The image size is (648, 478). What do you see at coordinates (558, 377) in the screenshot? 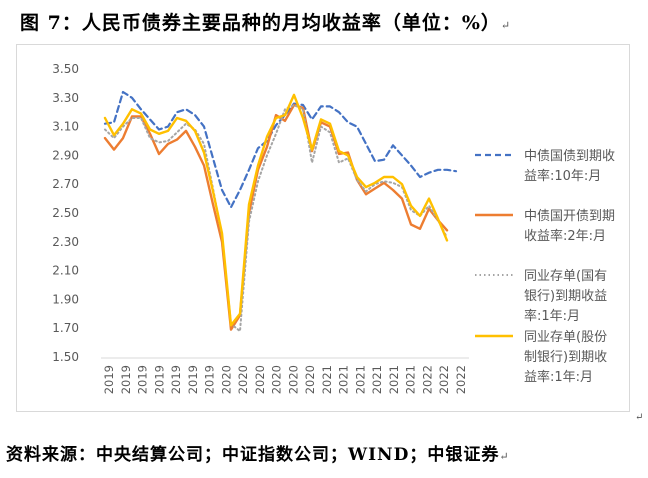
I see `legend-label: 益率:1年:月` at bounding box center [558, 377].